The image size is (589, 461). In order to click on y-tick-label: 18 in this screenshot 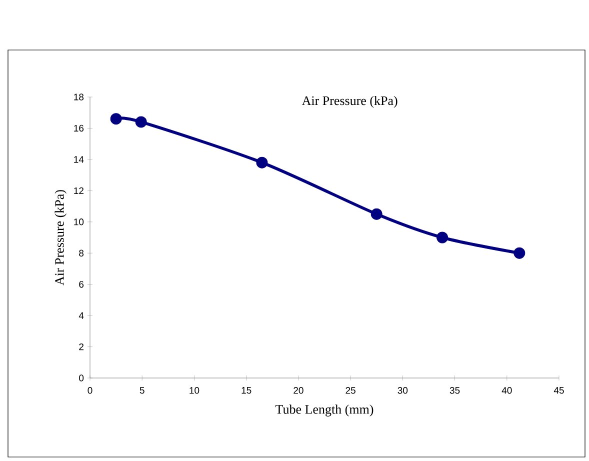, I will do `click(79, 97)`.